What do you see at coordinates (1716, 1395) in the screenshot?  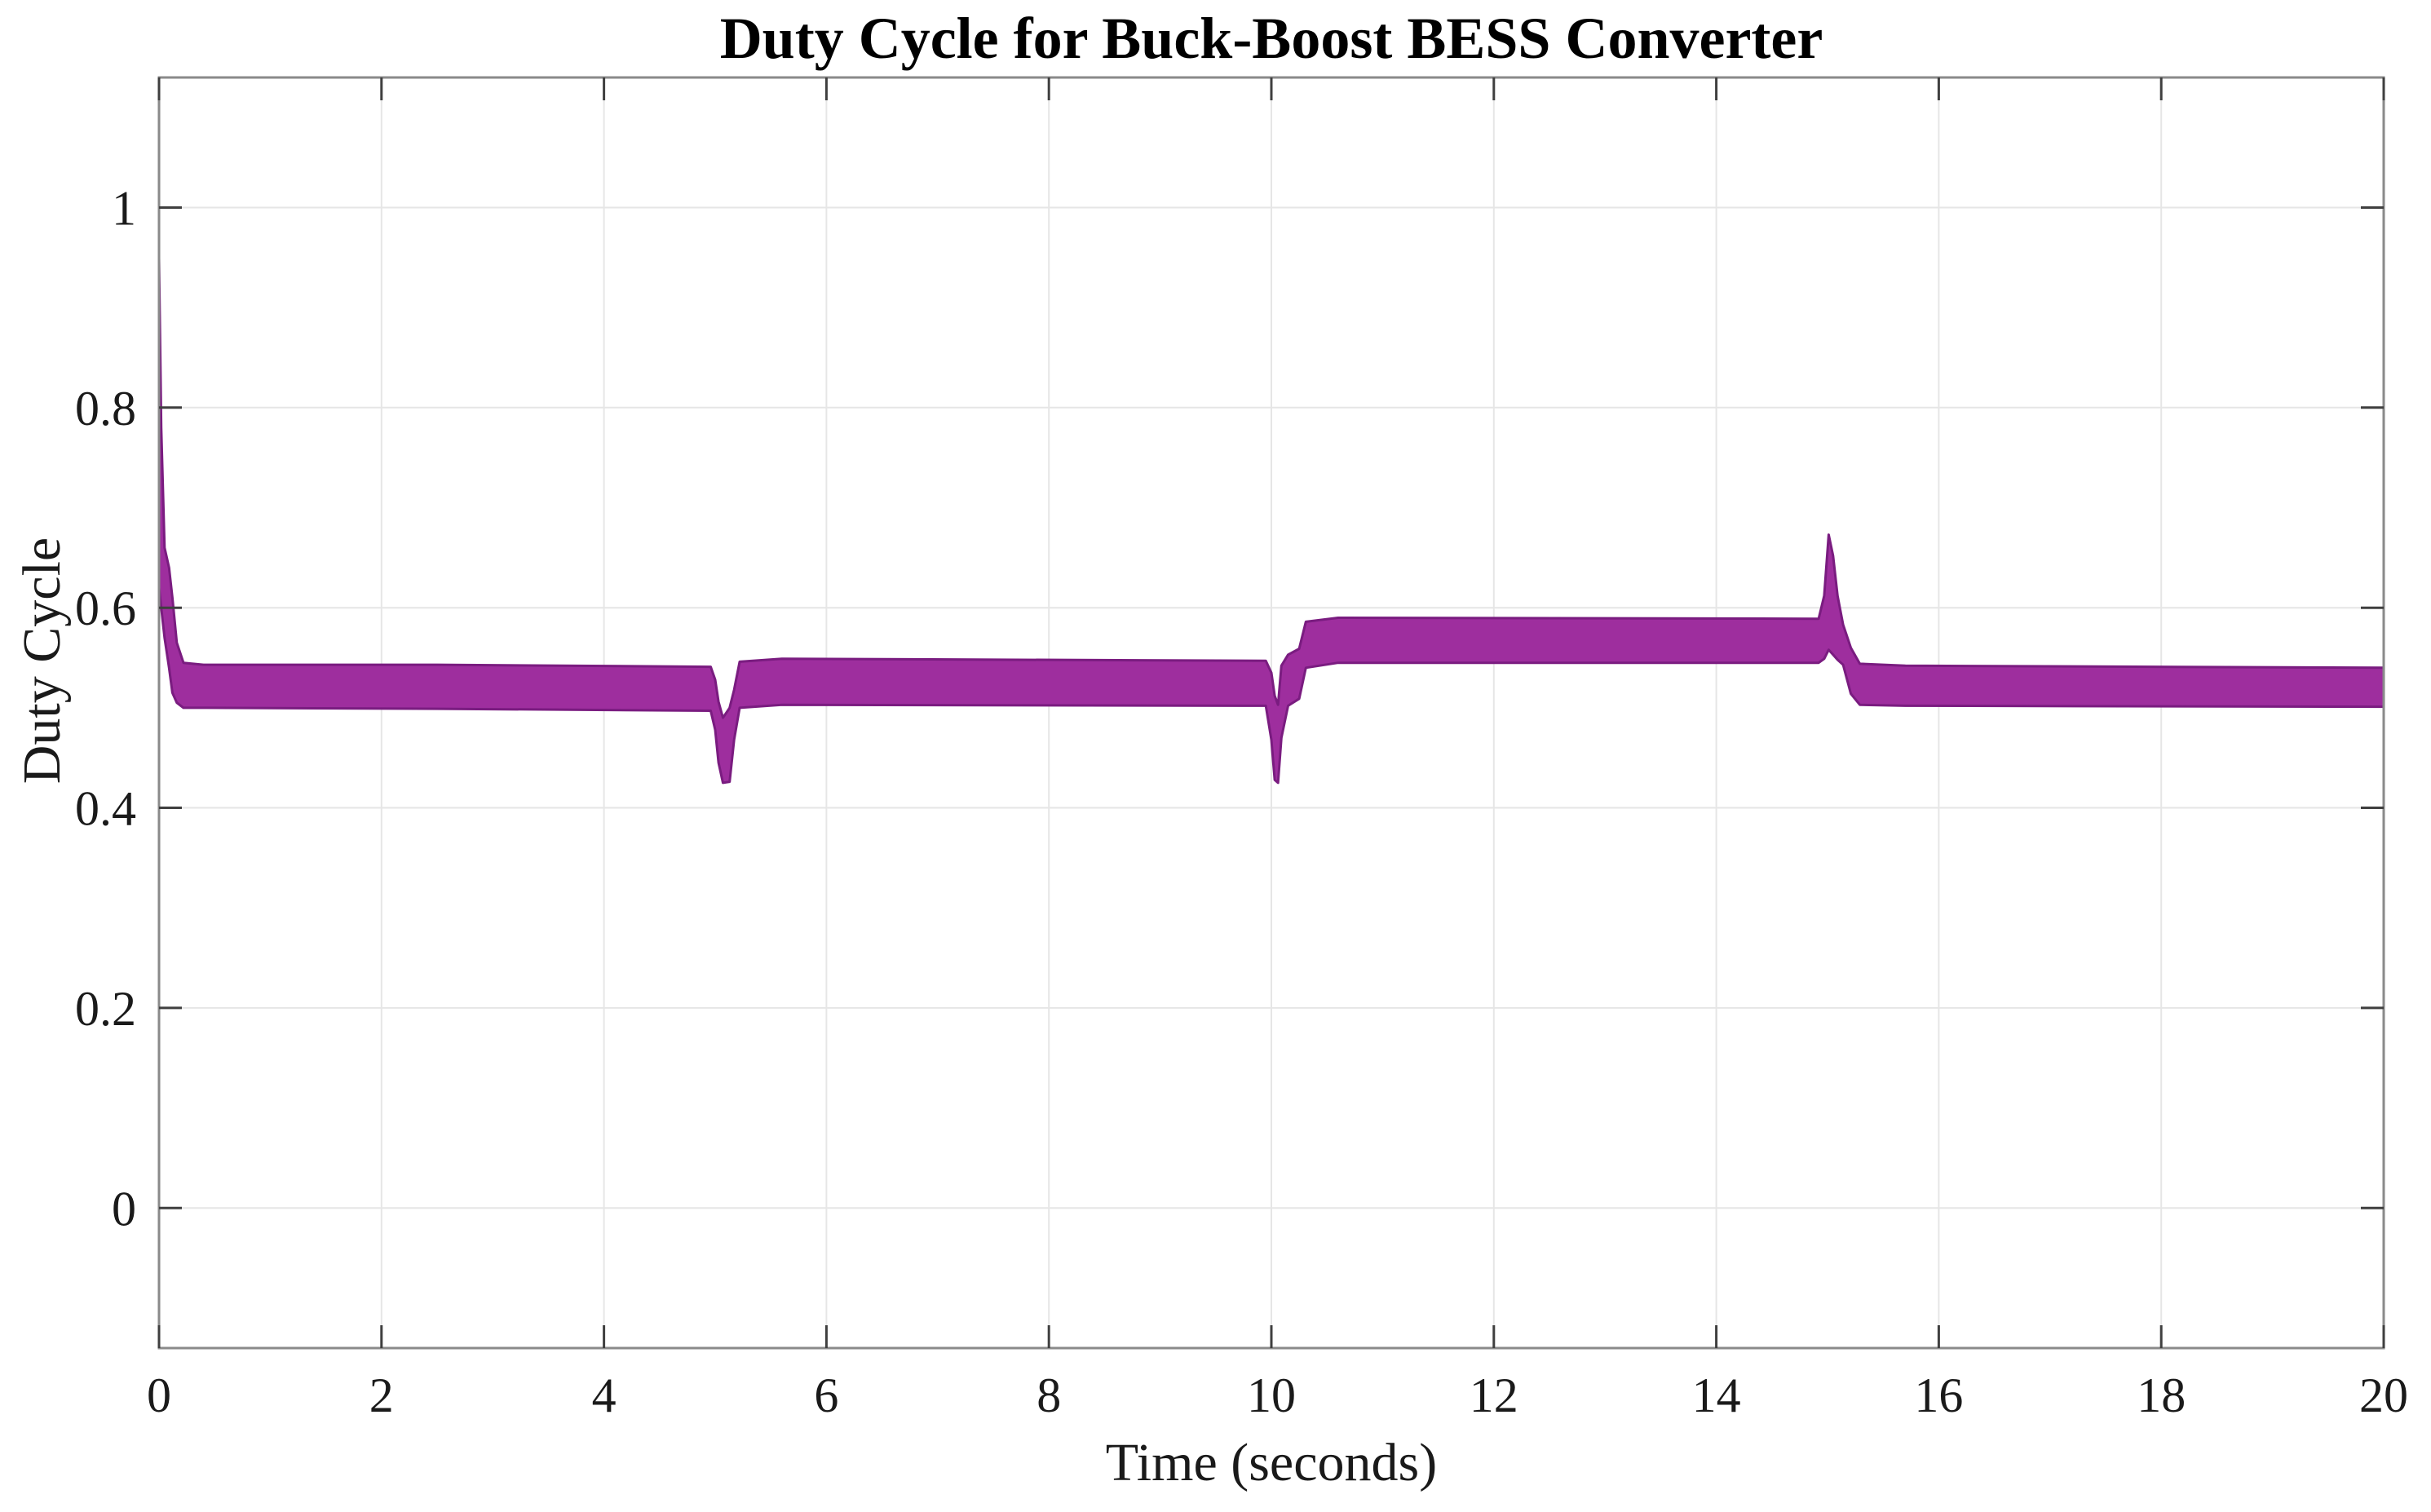 I see `x-tick-label: 14` at bounding box center [1716, 1395].